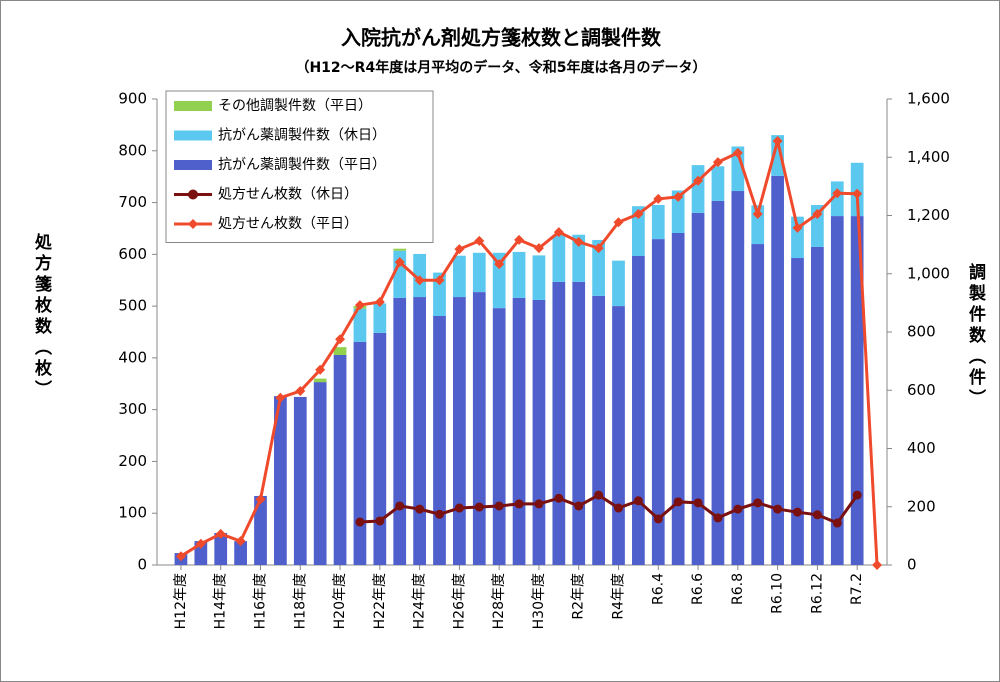 This screenshot has width=1000, height=682. What do you see at coordinates (340, 601) in the screenshot?
I see `x-tick-label: H20年度` at bounding box center [340, 601].